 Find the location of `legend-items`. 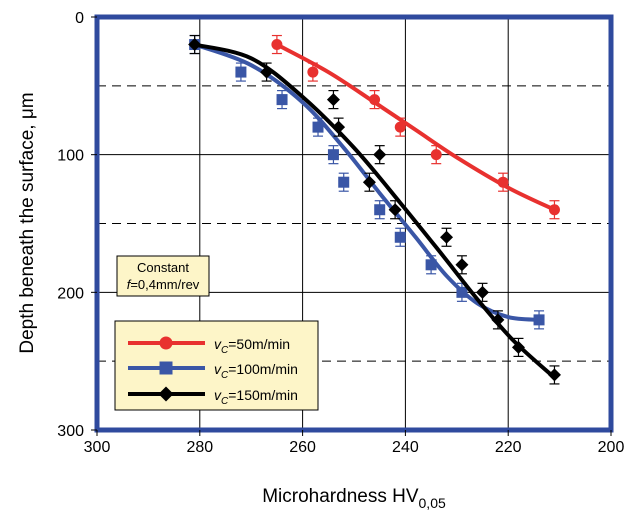

legend-items is located at coordinates (166, 369).